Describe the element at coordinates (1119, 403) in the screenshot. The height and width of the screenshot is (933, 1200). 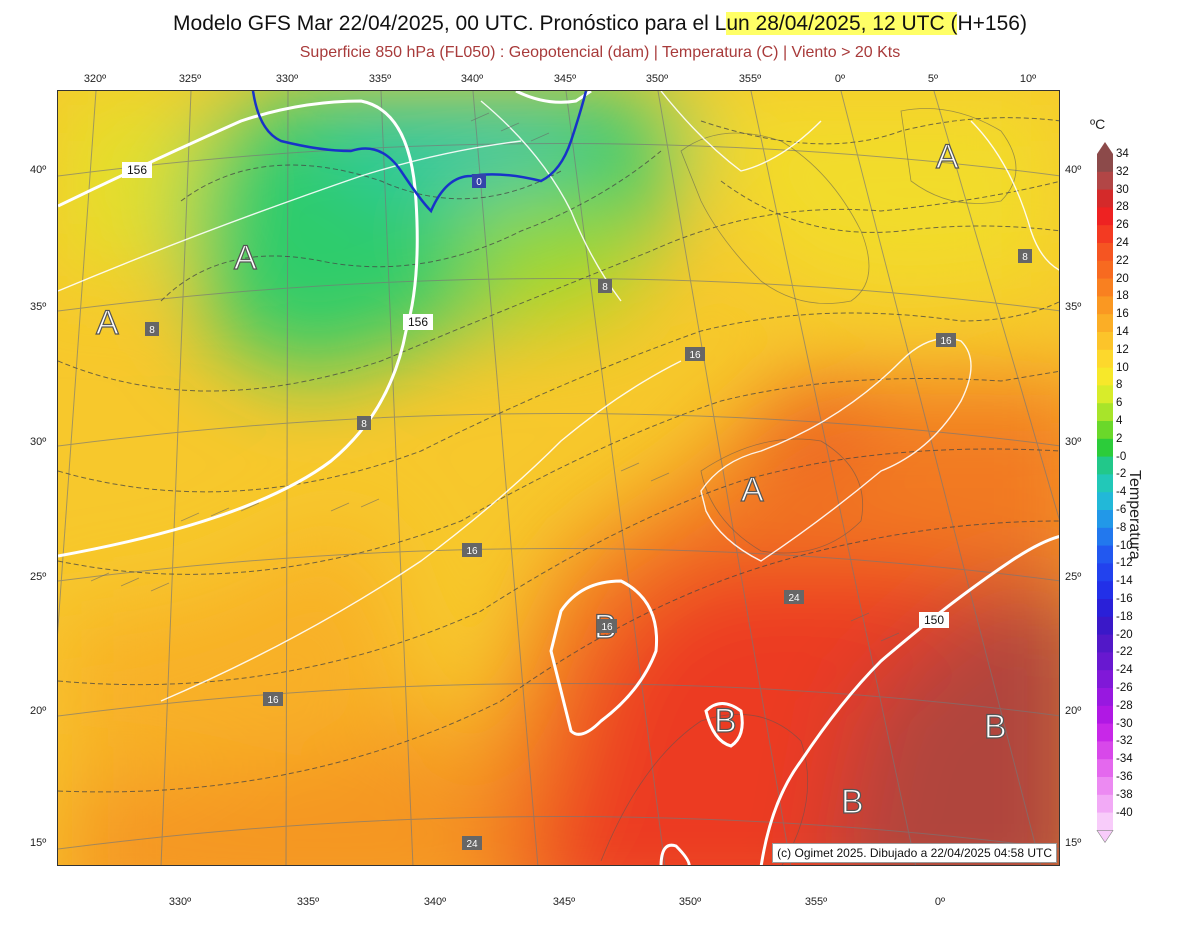
I see `legend-label: 6` at that location.